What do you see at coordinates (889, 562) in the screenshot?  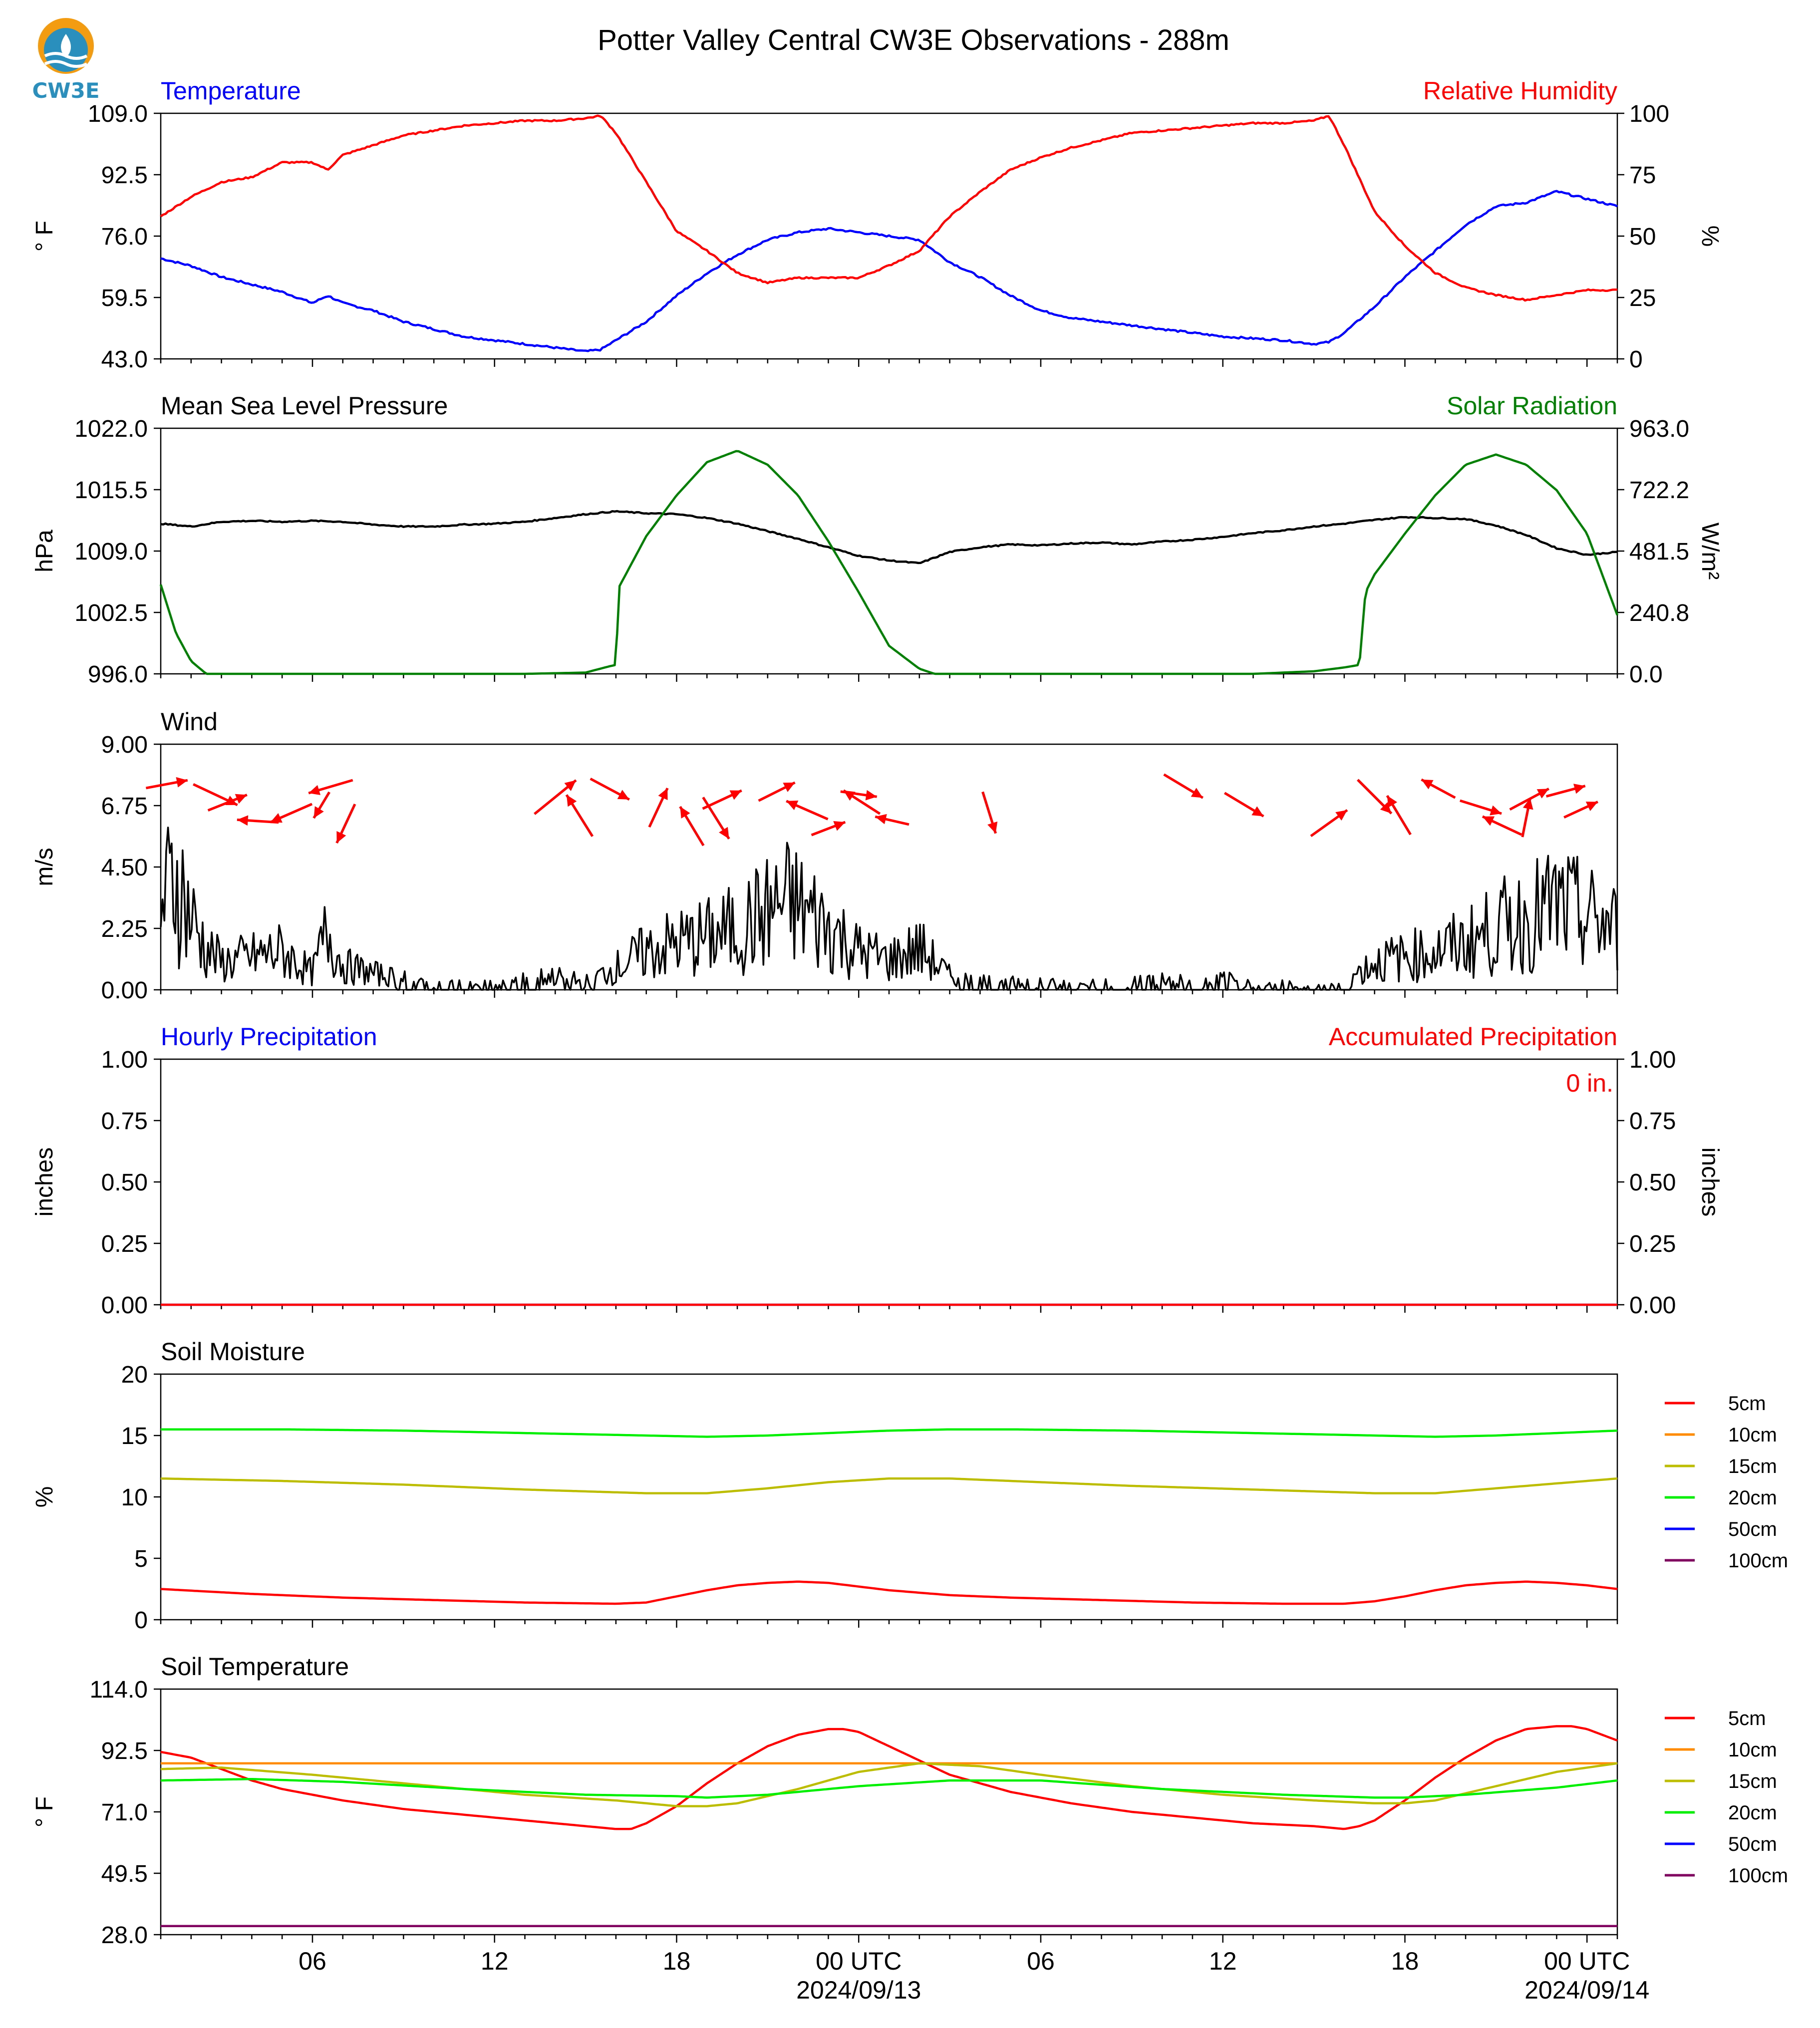 I see `solar-radiation-line` at bounding box center [889, 562].